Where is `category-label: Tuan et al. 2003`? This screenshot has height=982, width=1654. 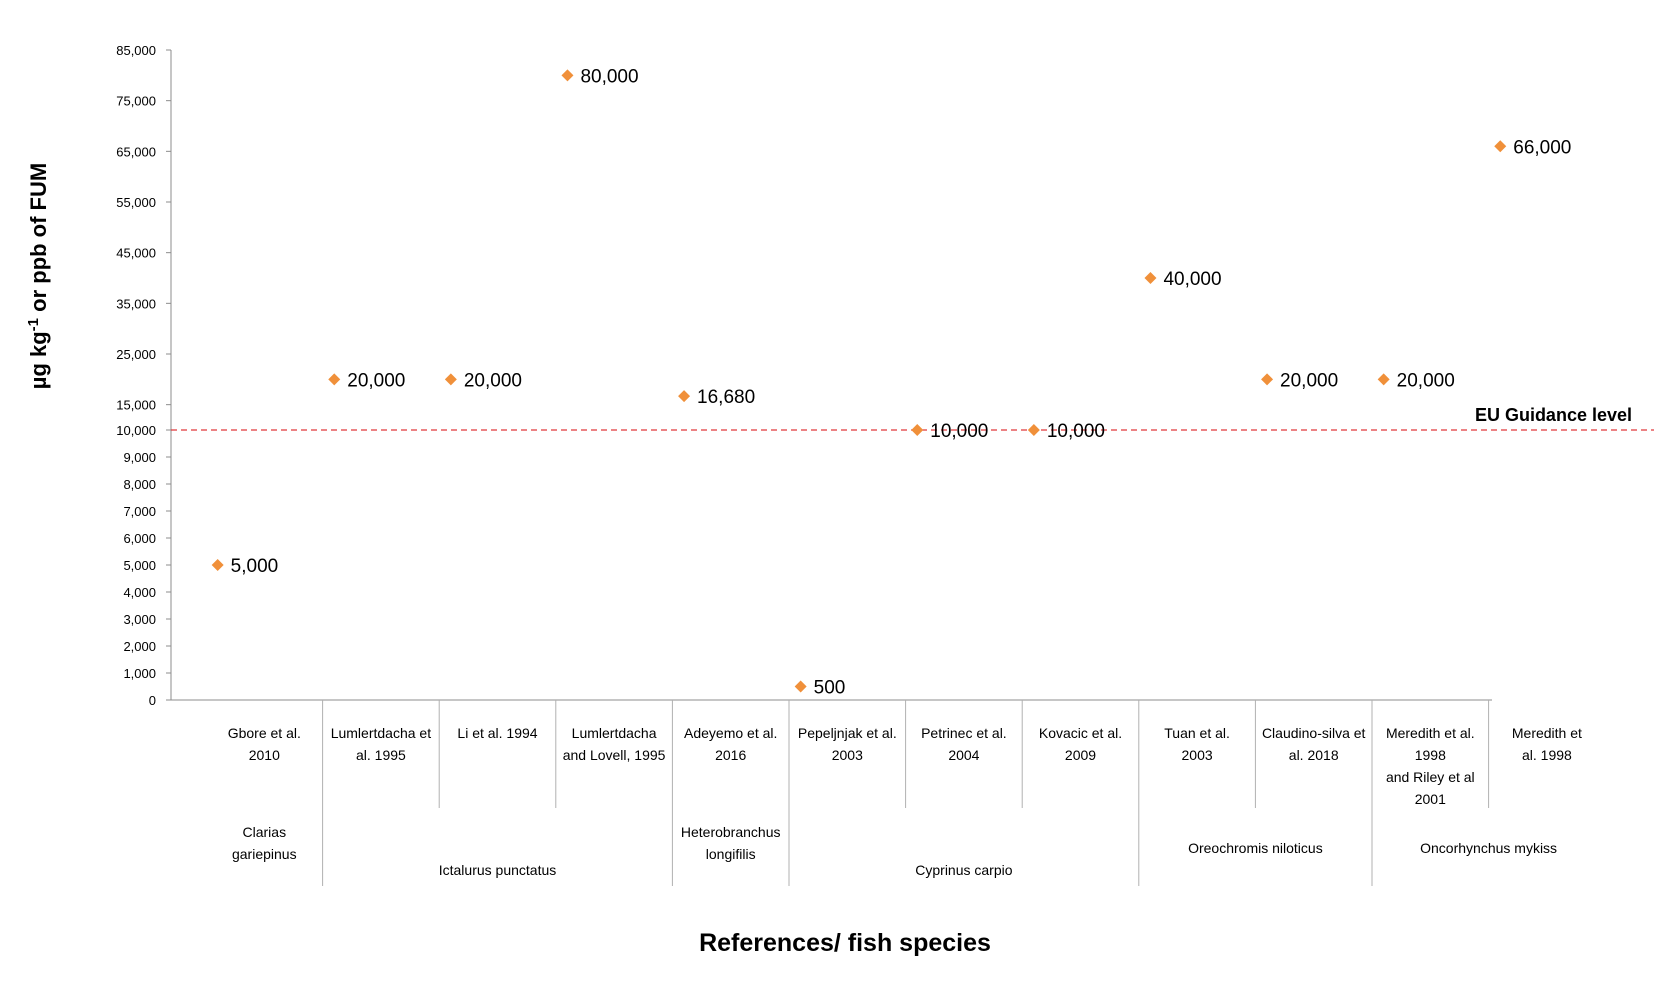
category-label: Tuan et al. 2003 is located at coordinates (1197, 744).